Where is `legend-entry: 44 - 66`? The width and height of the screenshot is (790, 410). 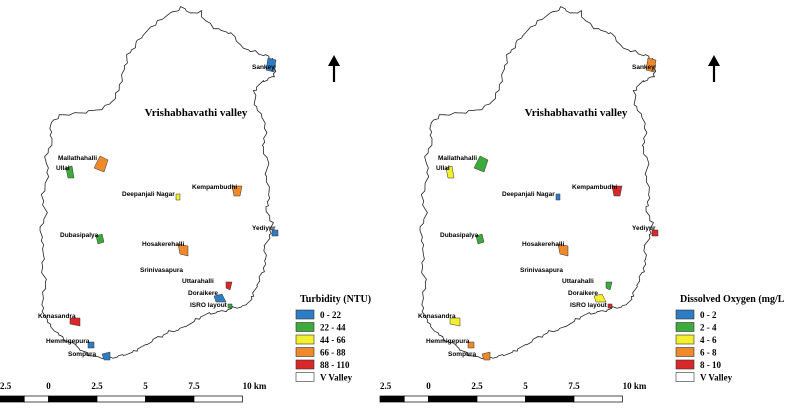
legend-entry: 44 - 66 is located at coordinates (333, 340).